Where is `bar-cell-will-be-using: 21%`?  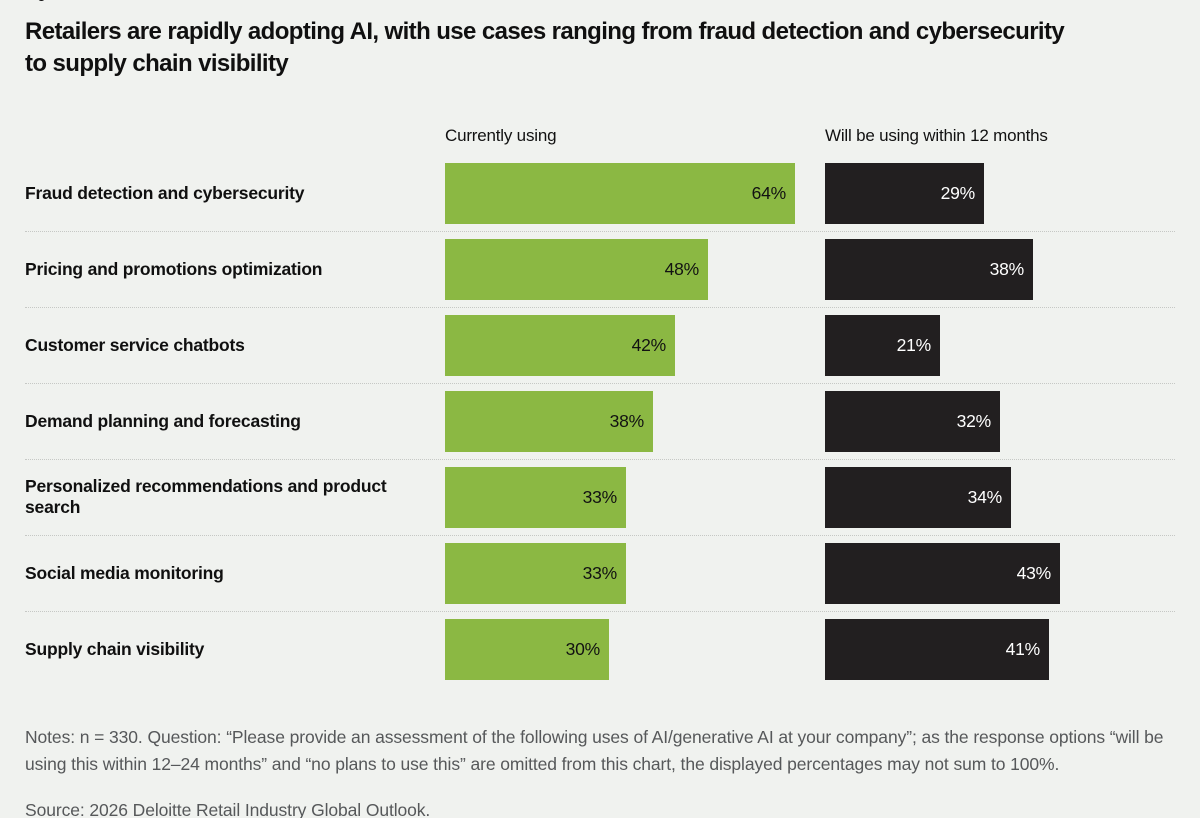 bar-cell-will-be-using: 21% is located at coordinates (1000, 345).